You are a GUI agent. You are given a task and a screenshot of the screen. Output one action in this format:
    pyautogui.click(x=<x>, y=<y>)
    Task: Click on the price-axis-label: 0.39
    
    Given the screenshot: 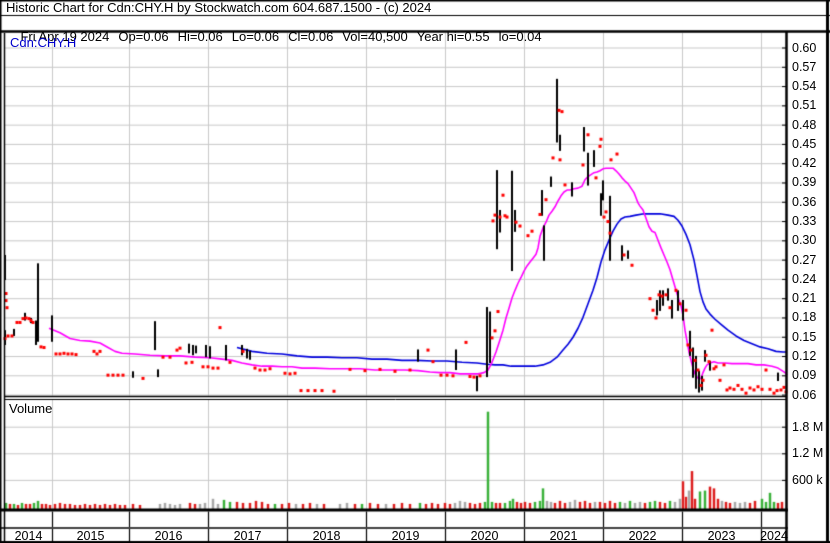 What is the action you would take?
    pyautogui.click(x=804, y=182)
    